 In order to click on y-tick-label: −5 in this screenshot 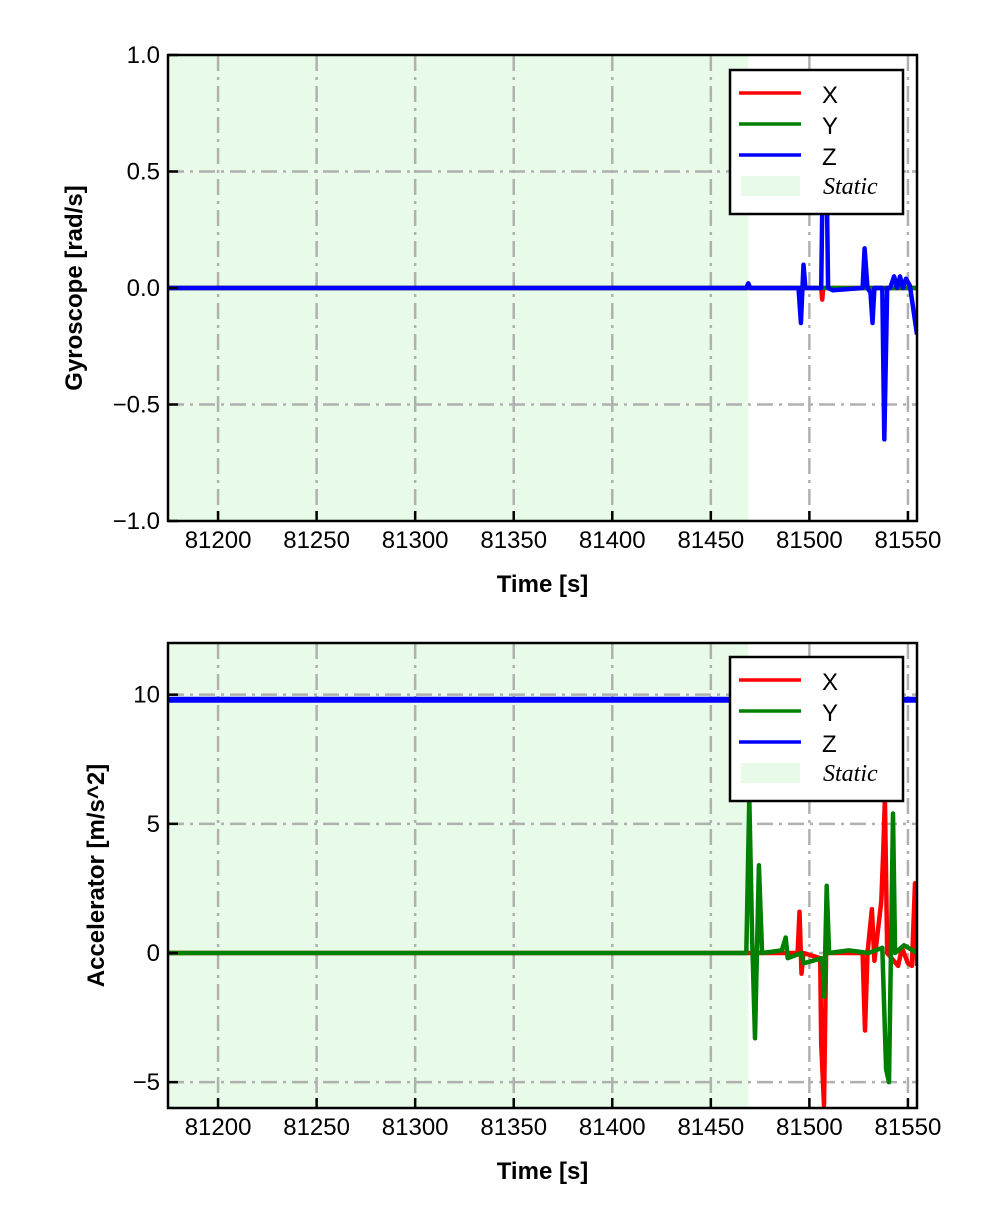, I will do `click(146, 1082)`.